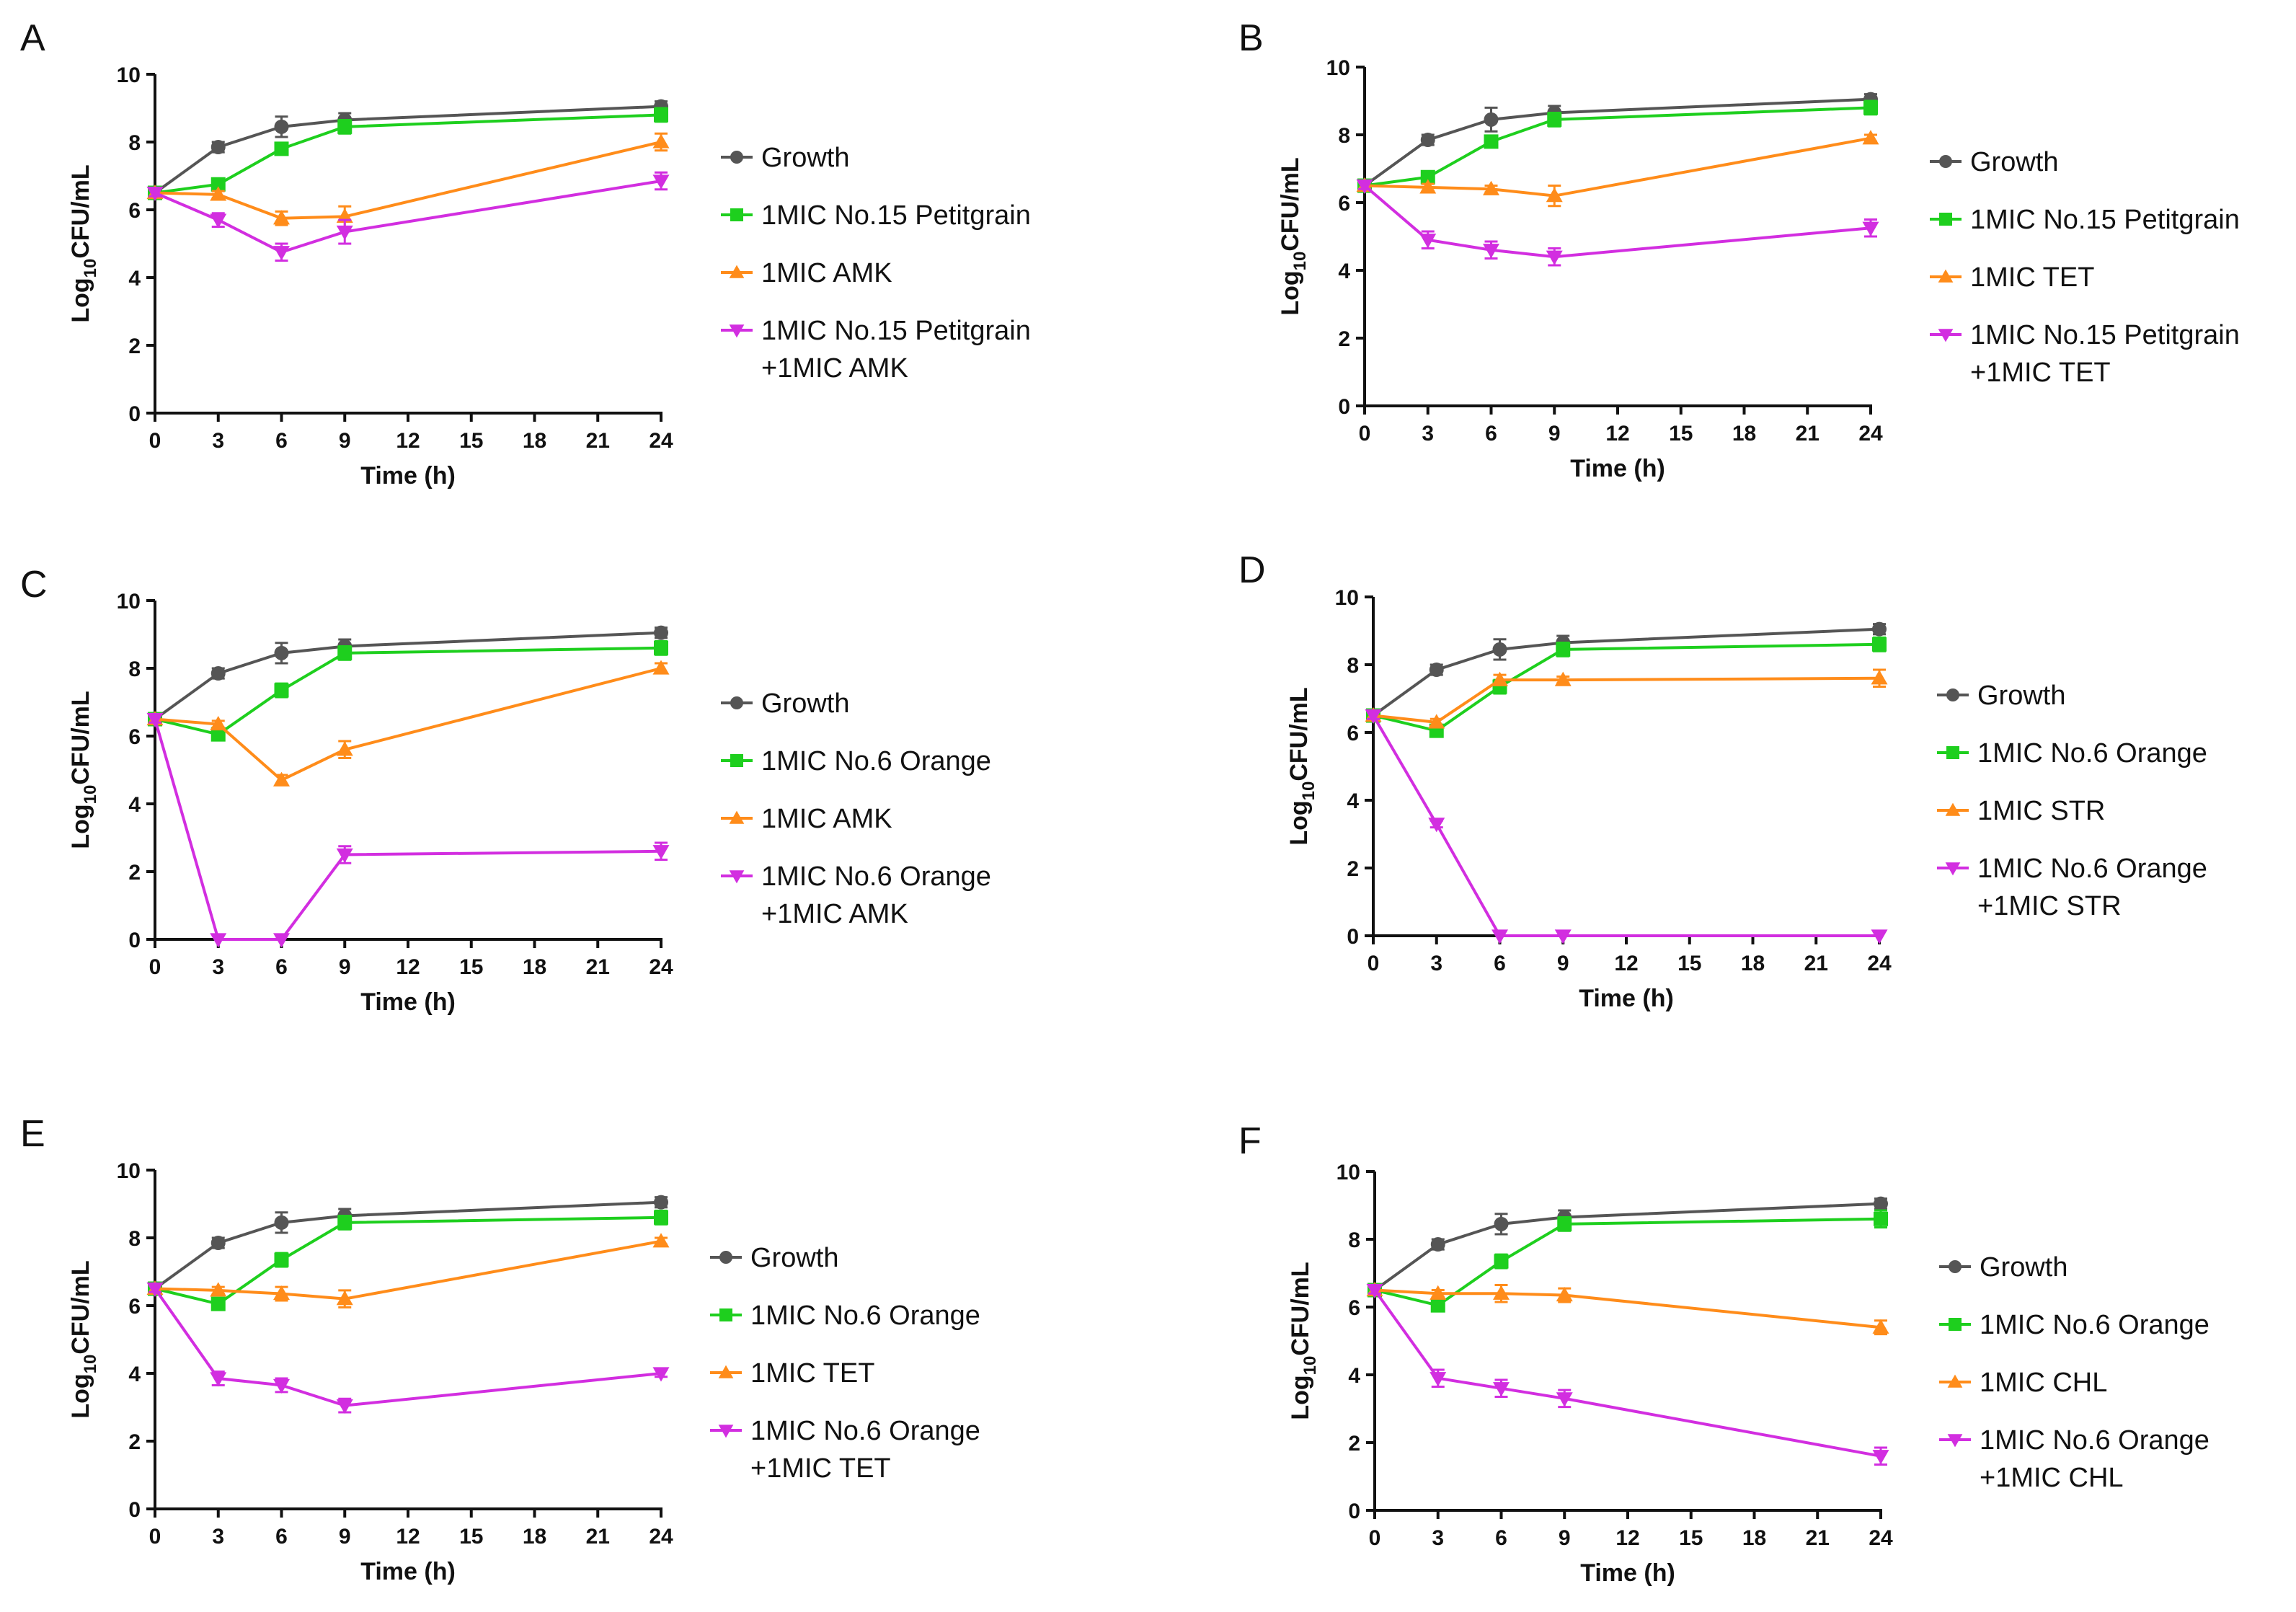  What do you see at coordinates (2043, 1383) in the screenshot?
I see `legend-label: 1MIC CHL` at bounding box center [2043, 1383].